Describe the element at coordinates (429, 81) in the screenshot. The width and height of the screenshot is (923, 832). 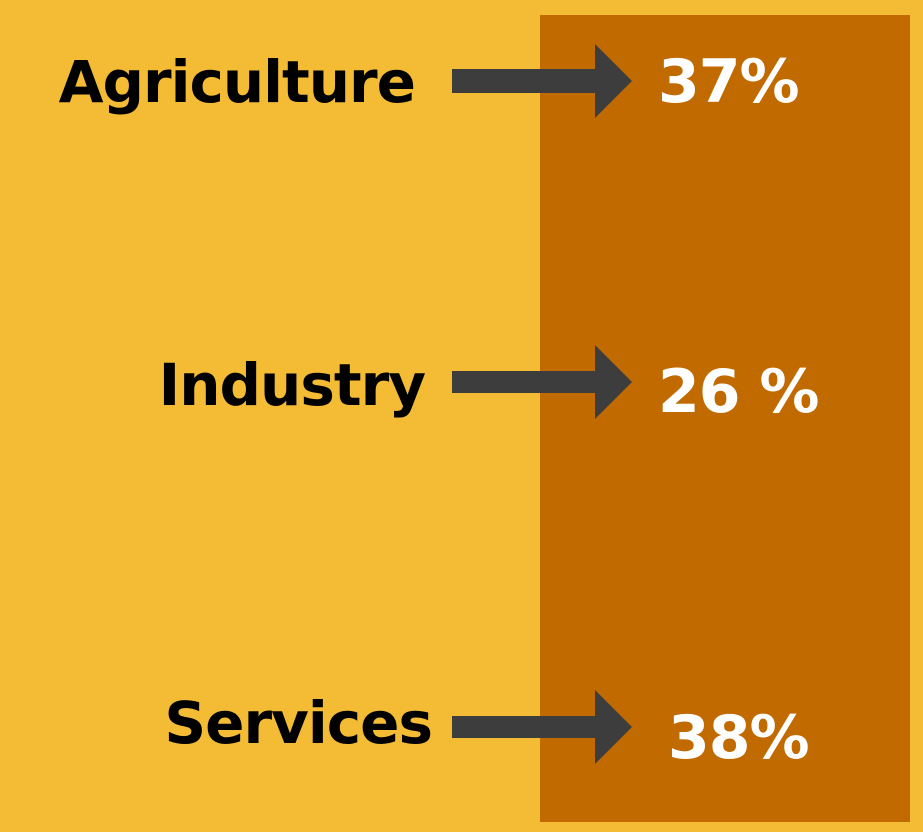
I see `row: Agriculture 37%` at that location.